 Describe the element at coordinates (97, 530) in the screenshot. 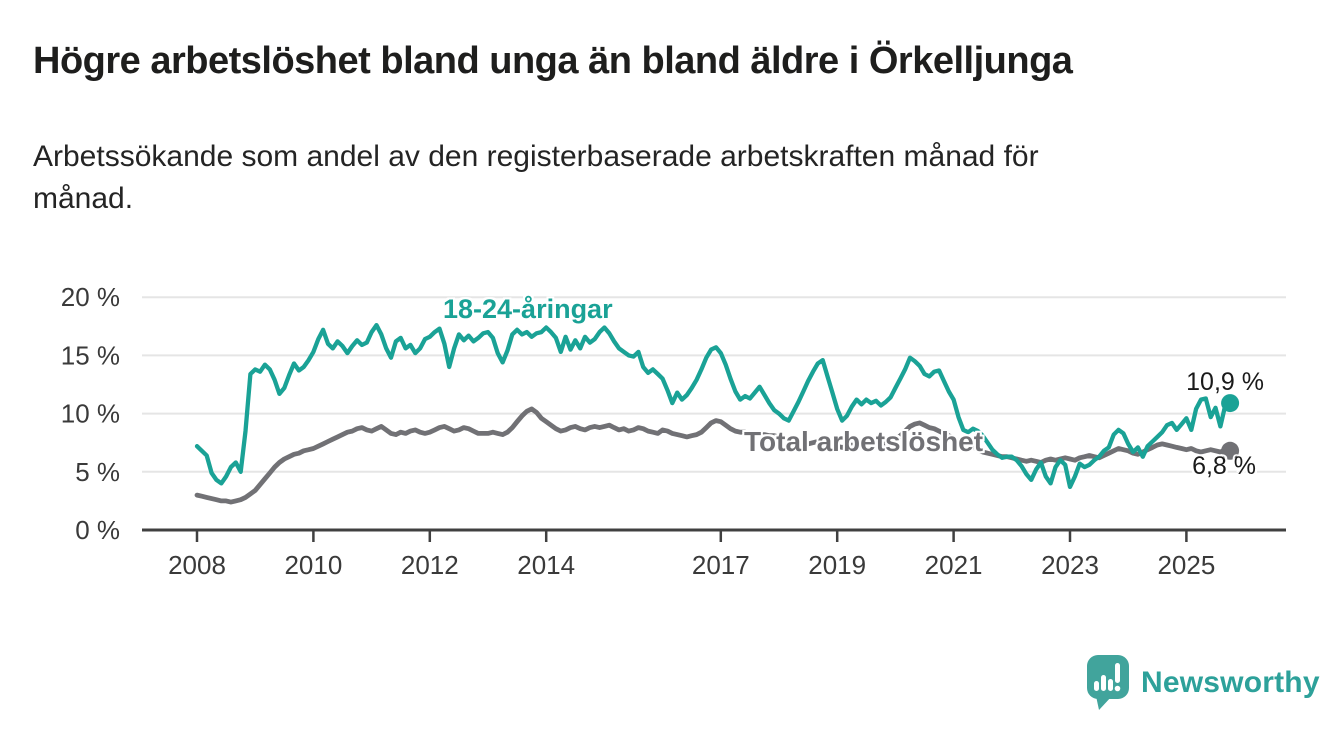

I see `y-axis-tick-label: 0 %` at that location.